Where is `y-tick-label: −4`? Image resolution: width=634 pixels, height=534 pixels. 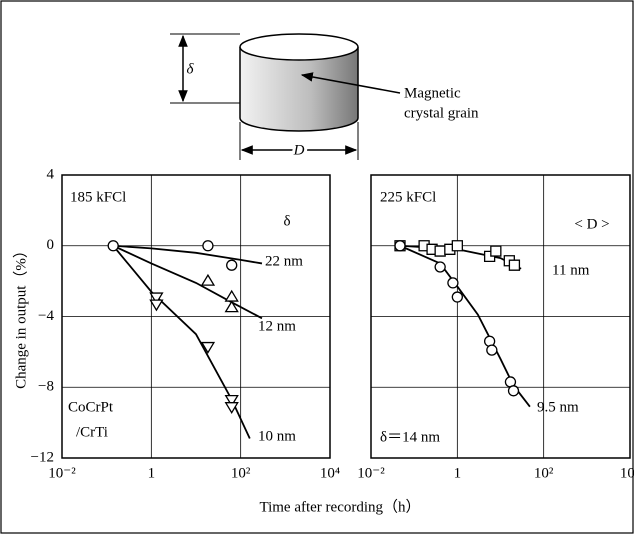
y-tick-label: −4 is located at coordinates (46, 316).